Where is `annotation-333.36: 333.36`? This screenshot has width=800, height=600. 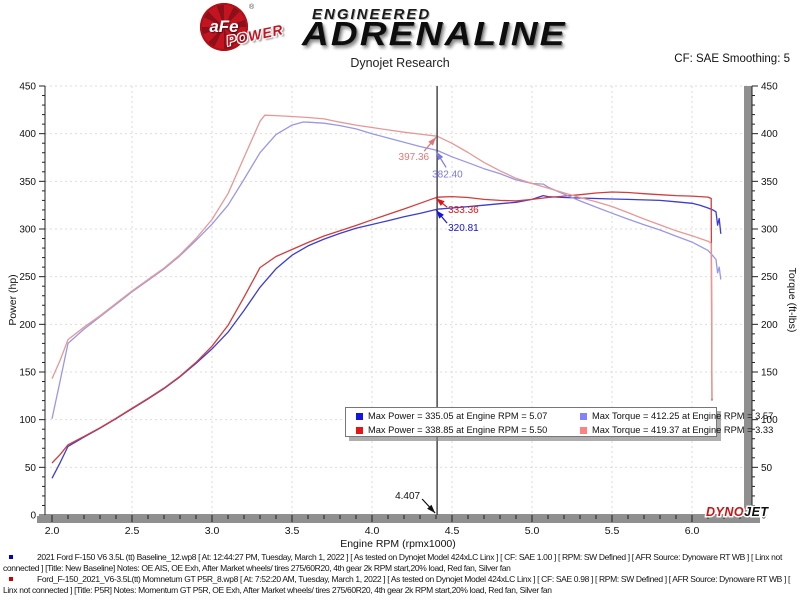 annotation-333.36: 333.36 is located at coordinates (463, 210).